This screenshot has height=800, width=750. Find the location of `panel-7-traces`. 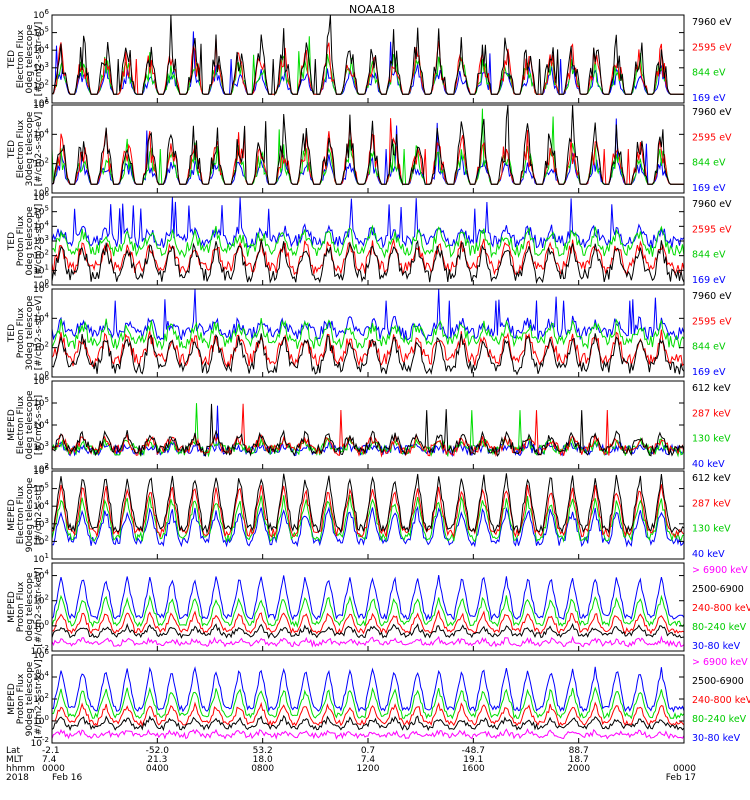

panel-7-traces is located at coordinates (368, 611).